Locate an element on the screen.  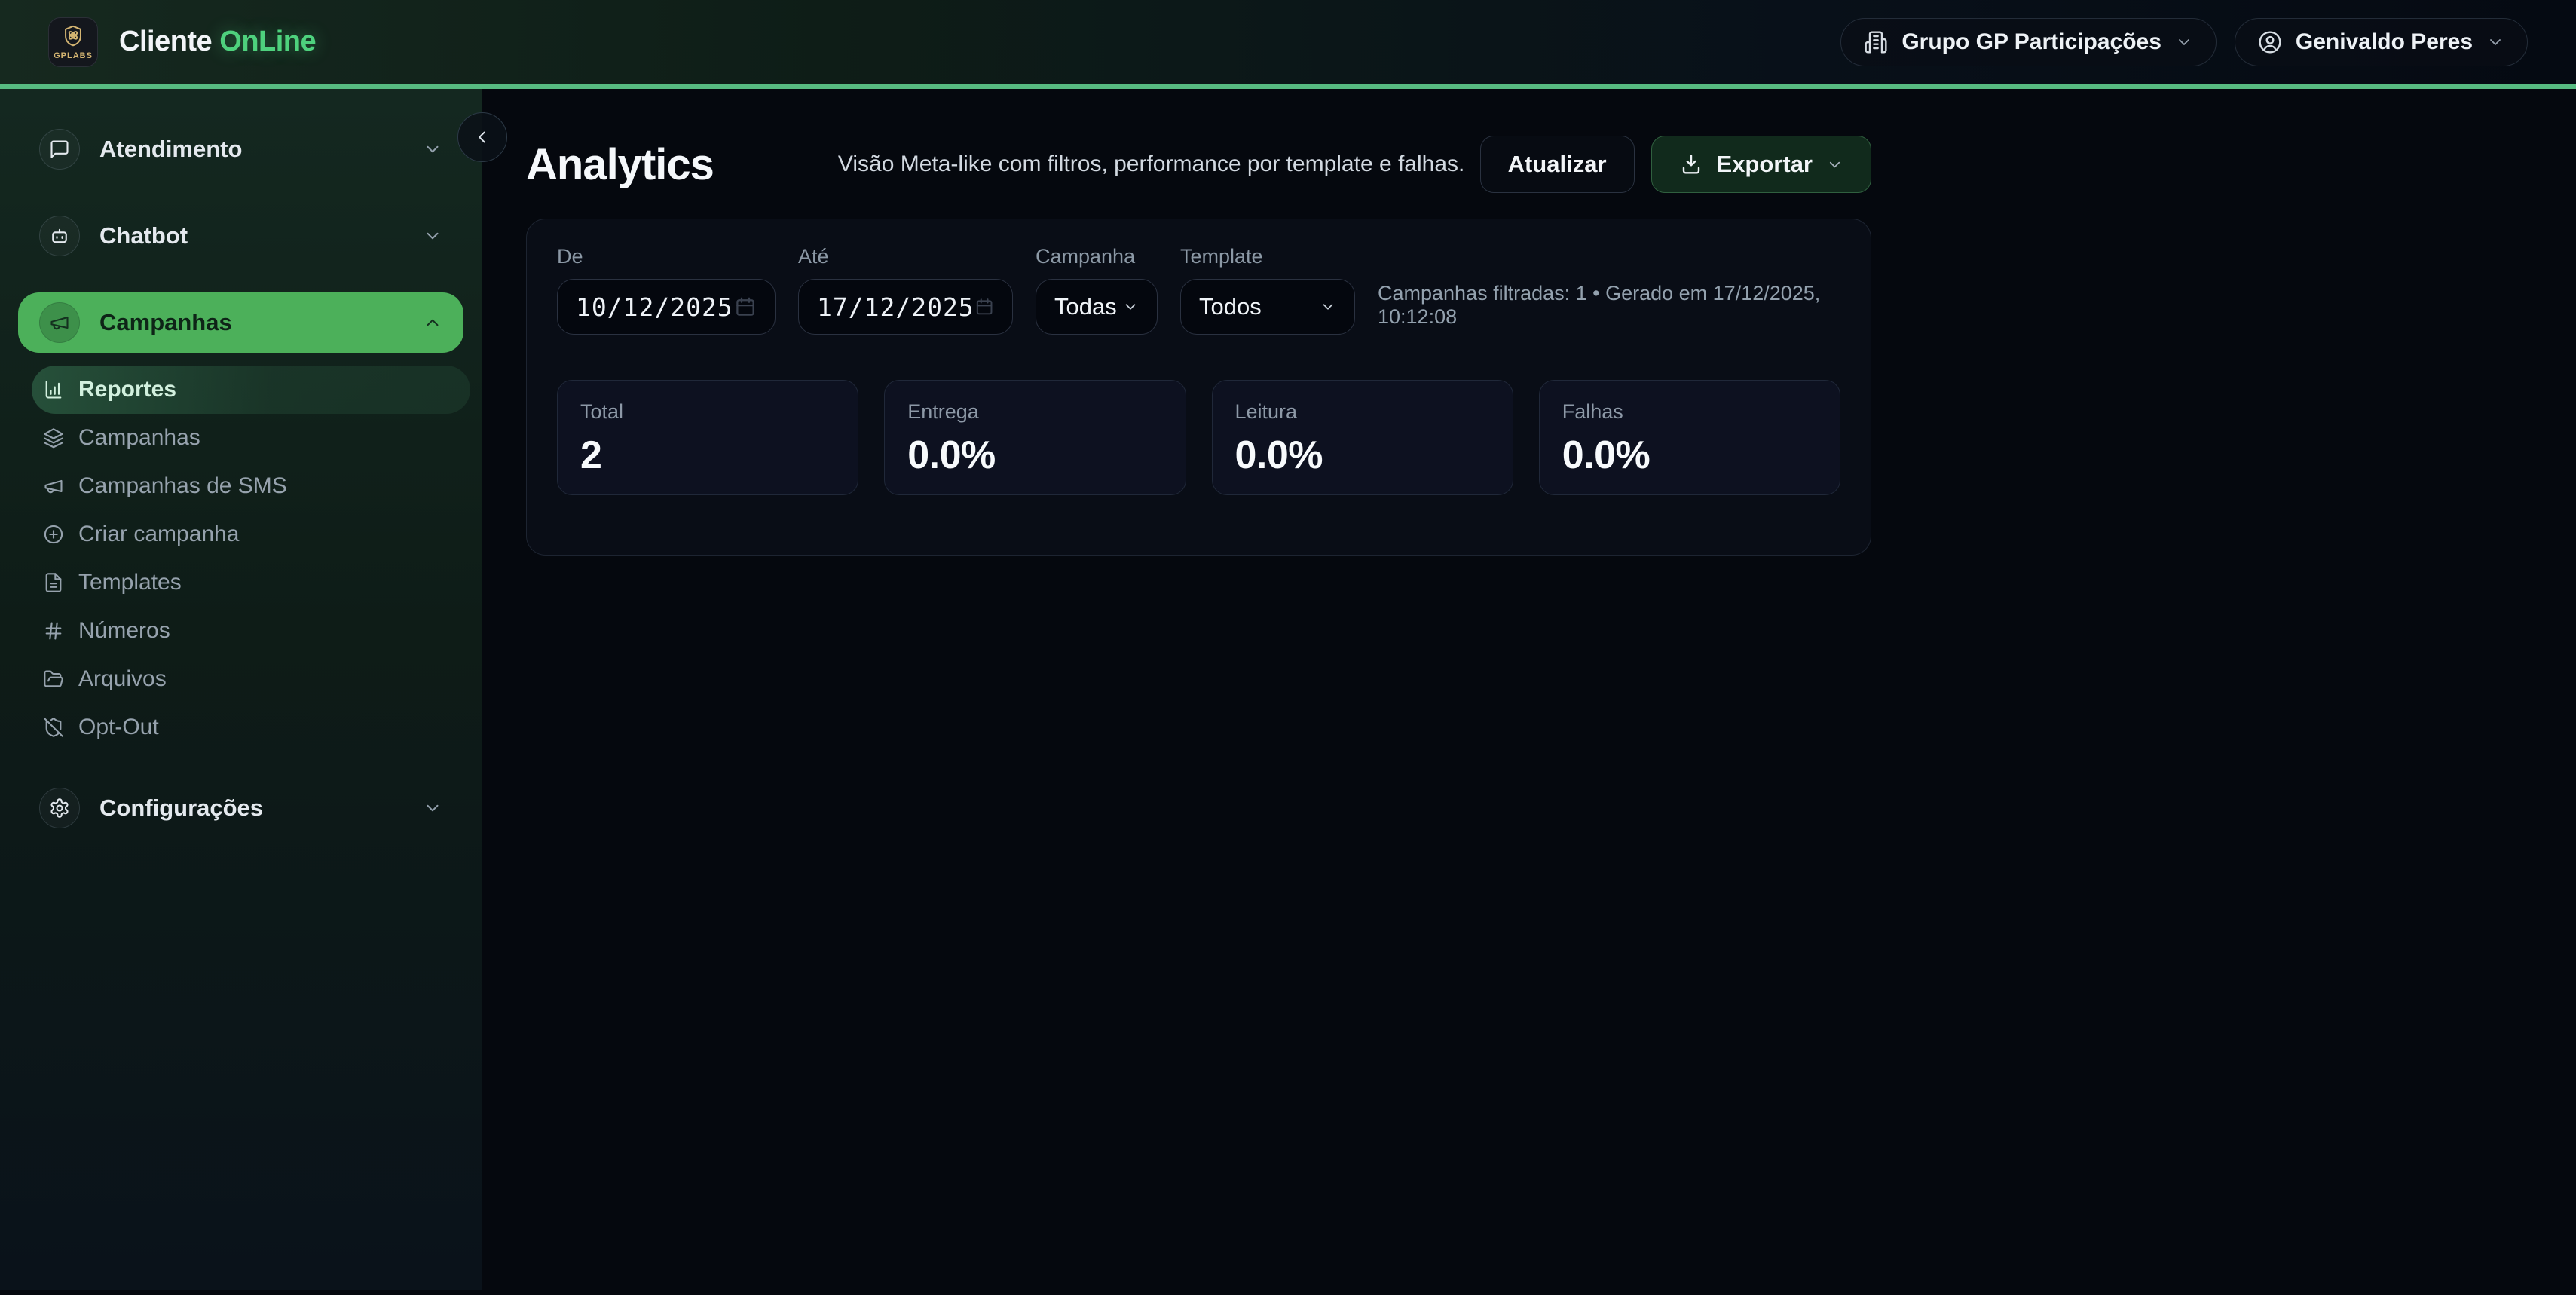
submenu-item-label: Templates is located at coordinates (130, 582).